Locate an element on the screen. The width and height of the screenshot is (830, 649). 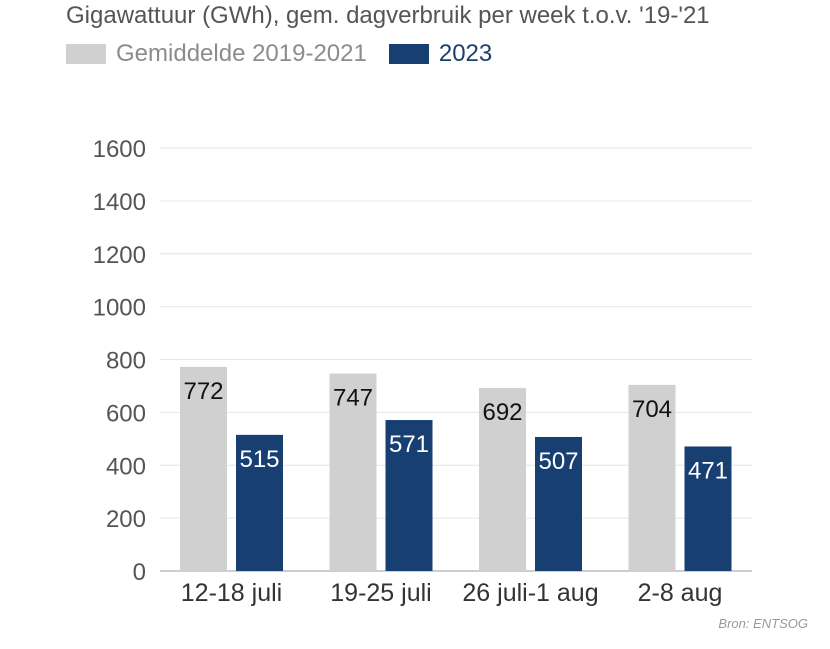
legend-item-average: Gemiddelde 2019-2021 is located at coordinates (216, 54).